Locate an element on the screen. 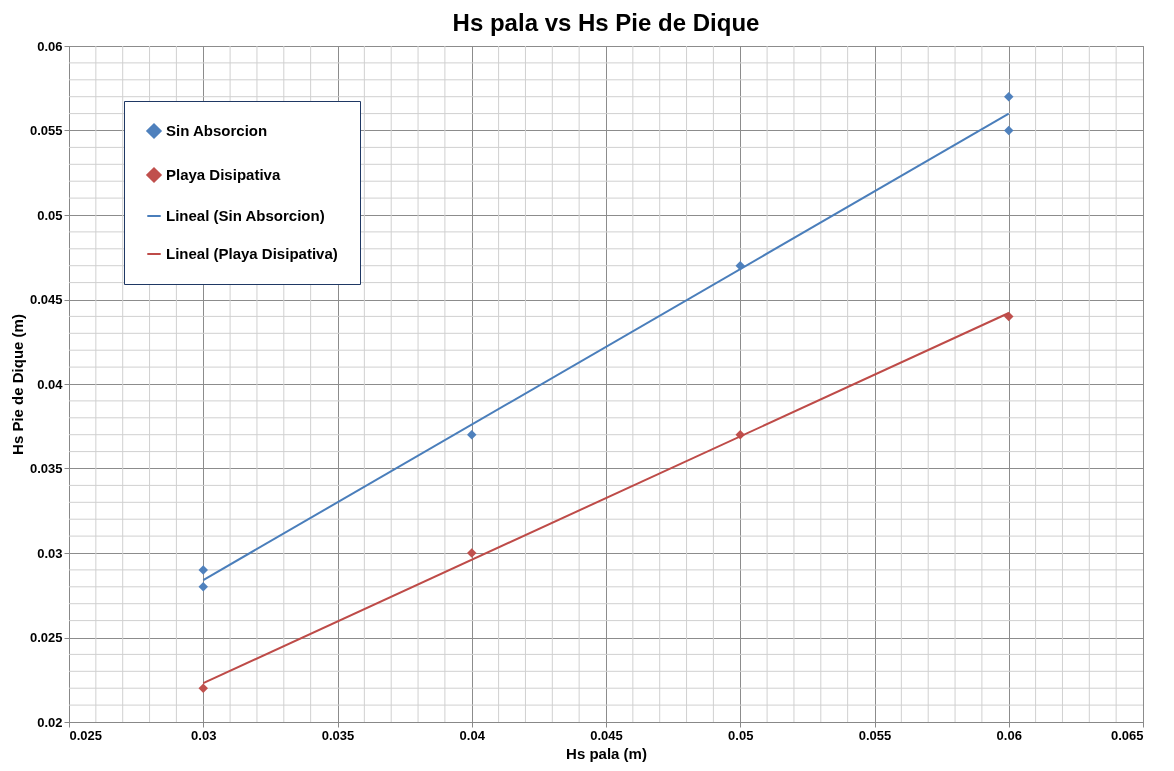 The image size is (1174, 771). y-axis-title: Hs Pie de Dique (m) is located at coordinates (17, 384).